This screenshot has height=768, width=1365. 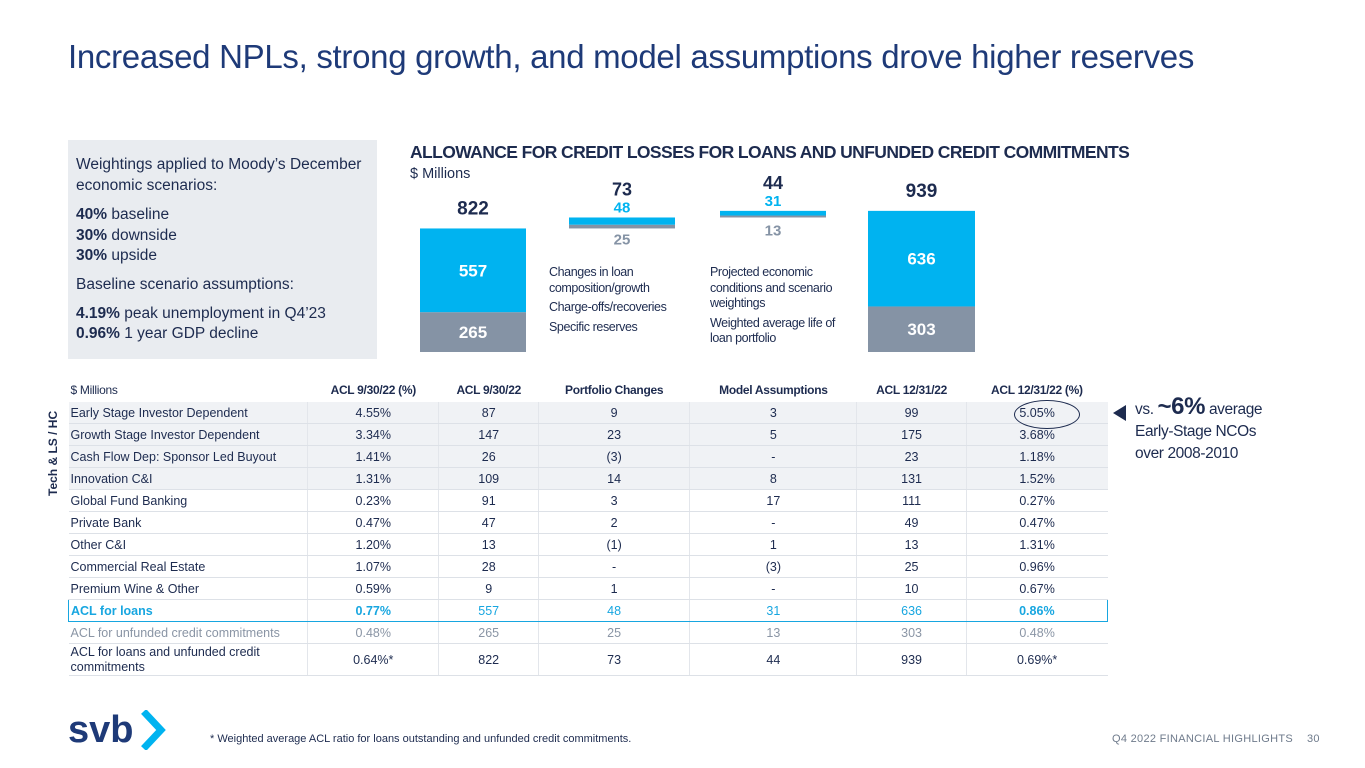 What do you see at coordinates (188, 478) in the screenshot?
I see `row-label: Innovation C&I` at bounding box center [188, 478].